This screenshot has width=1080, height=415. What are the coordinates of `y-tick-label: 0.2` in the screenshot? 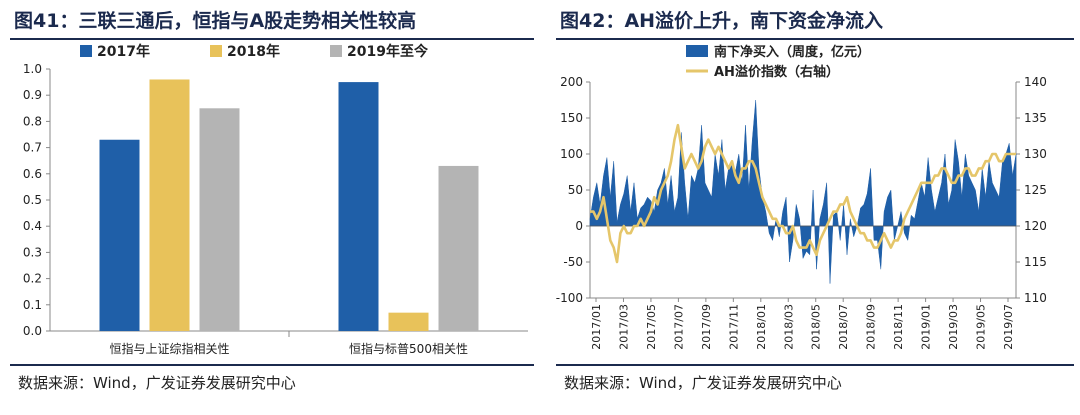 It's located at (32, 279).